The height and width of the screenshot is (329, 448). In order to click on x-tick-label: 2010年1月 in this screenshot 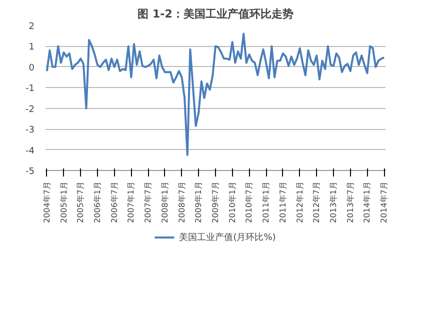, I will do `click(232, 202)`.